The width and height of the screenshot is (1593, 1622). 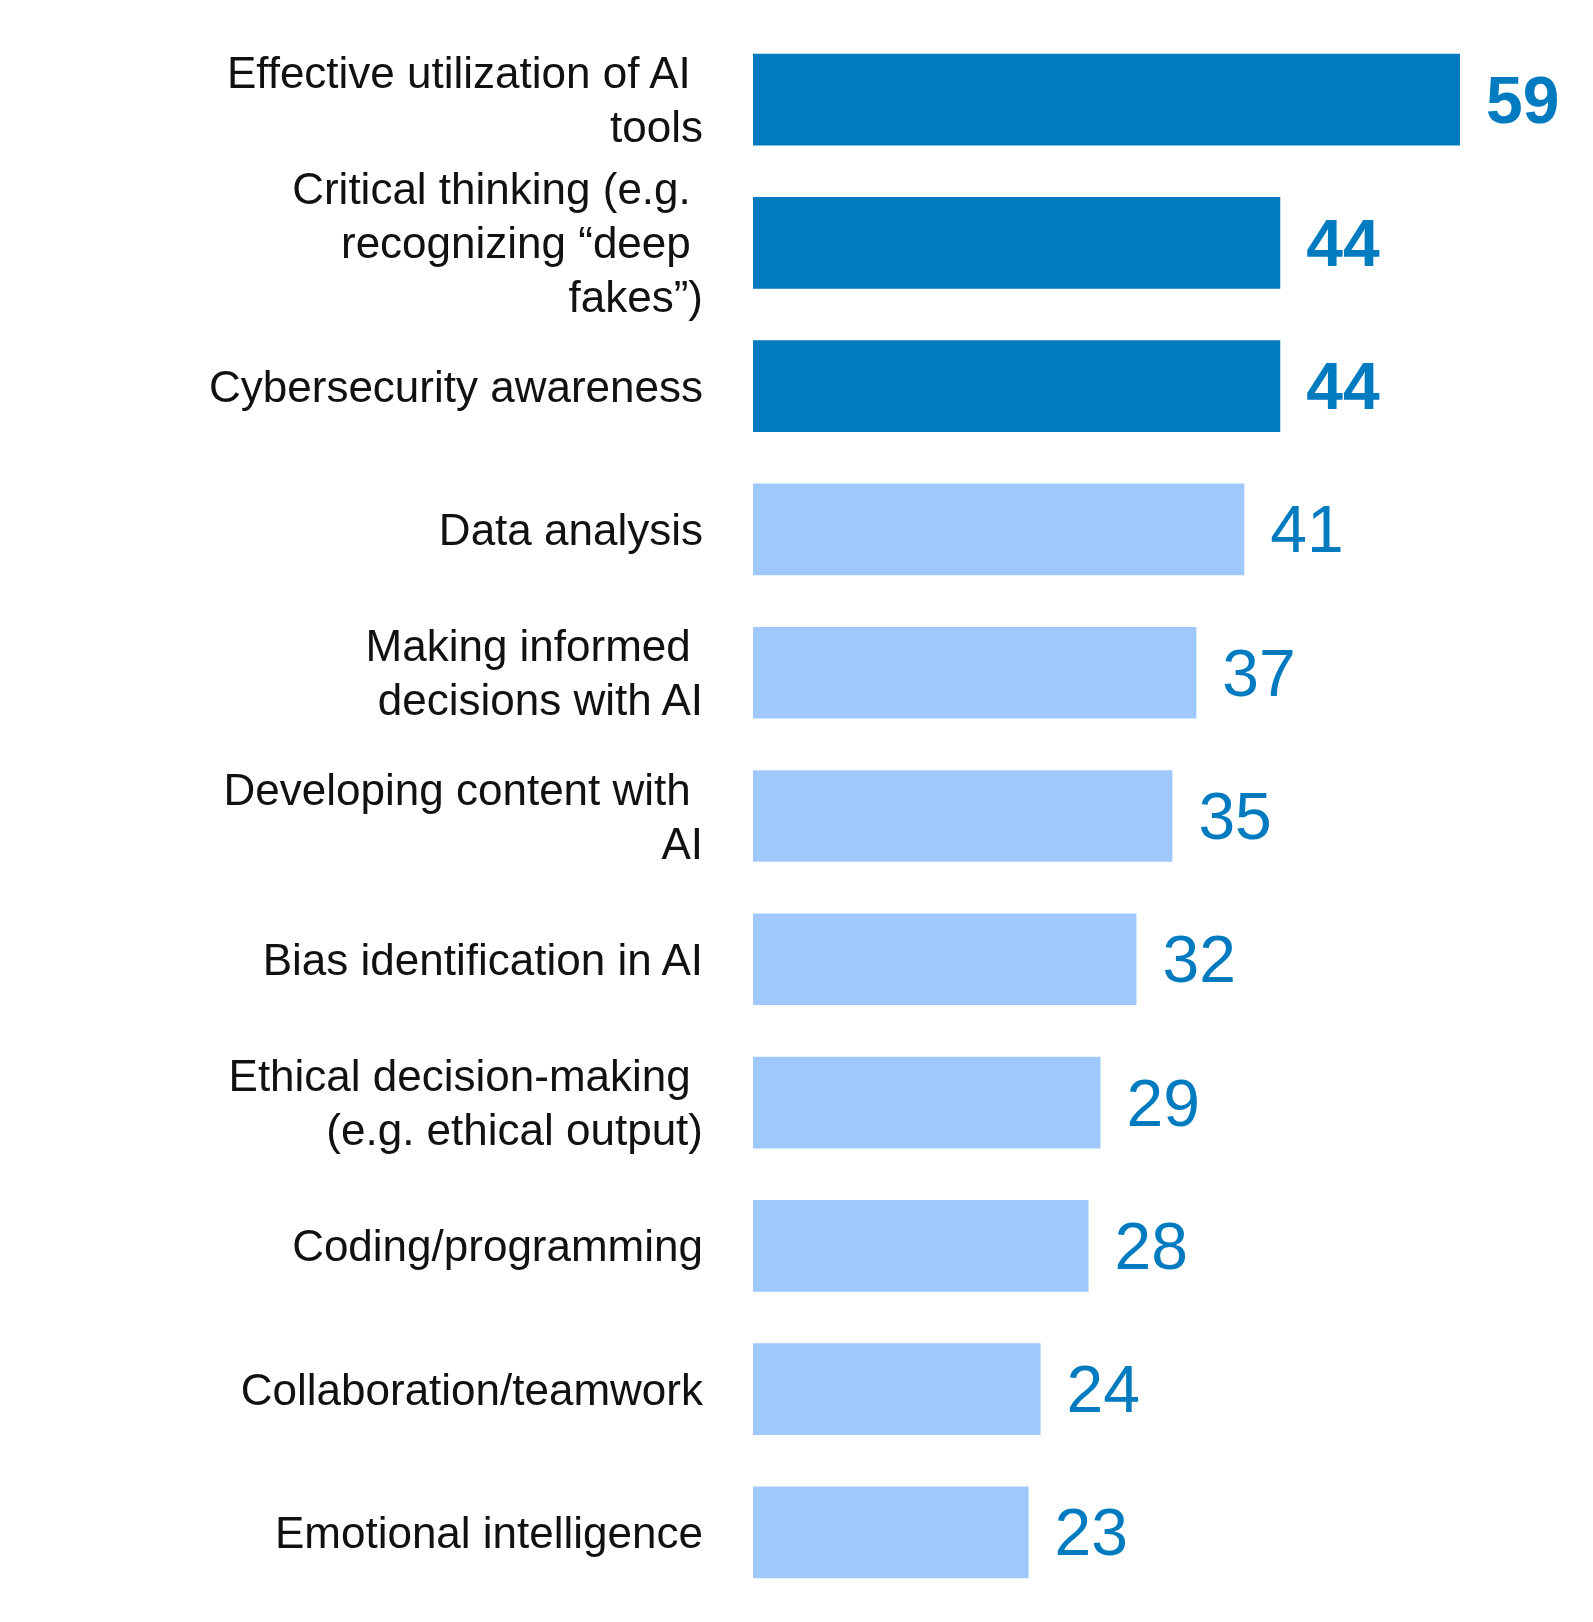 What do you see at coordinates (1307, 529) in the screenshot?
I see `data-label: 41` at bounding box center [1307, 529].